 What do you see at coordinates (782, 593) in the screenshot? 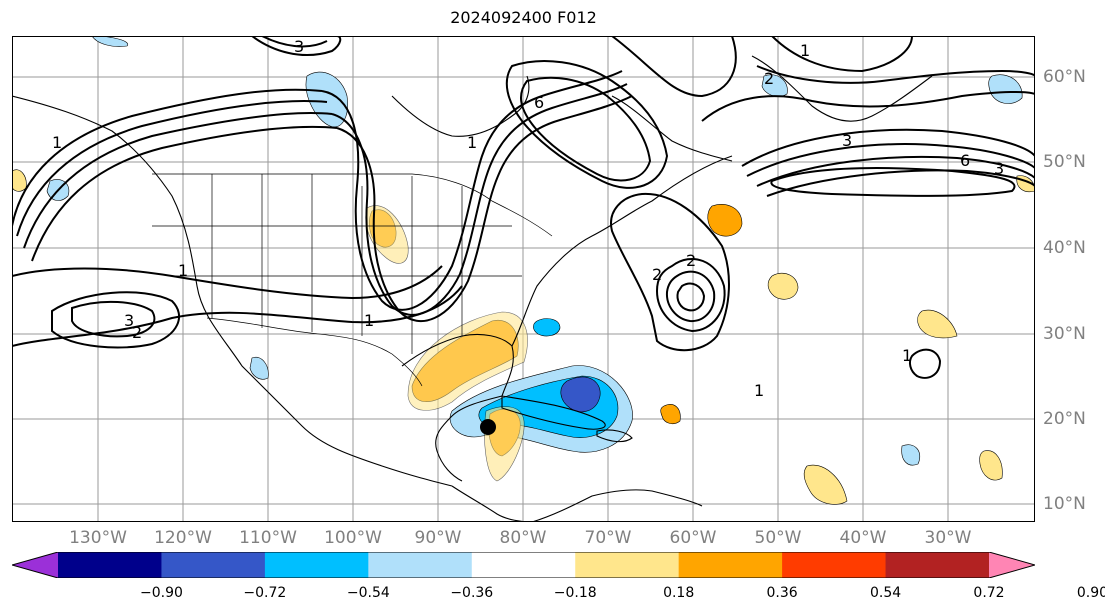
I see `colorbar-tick-label: 0.36` at bounding box center [782, 593].